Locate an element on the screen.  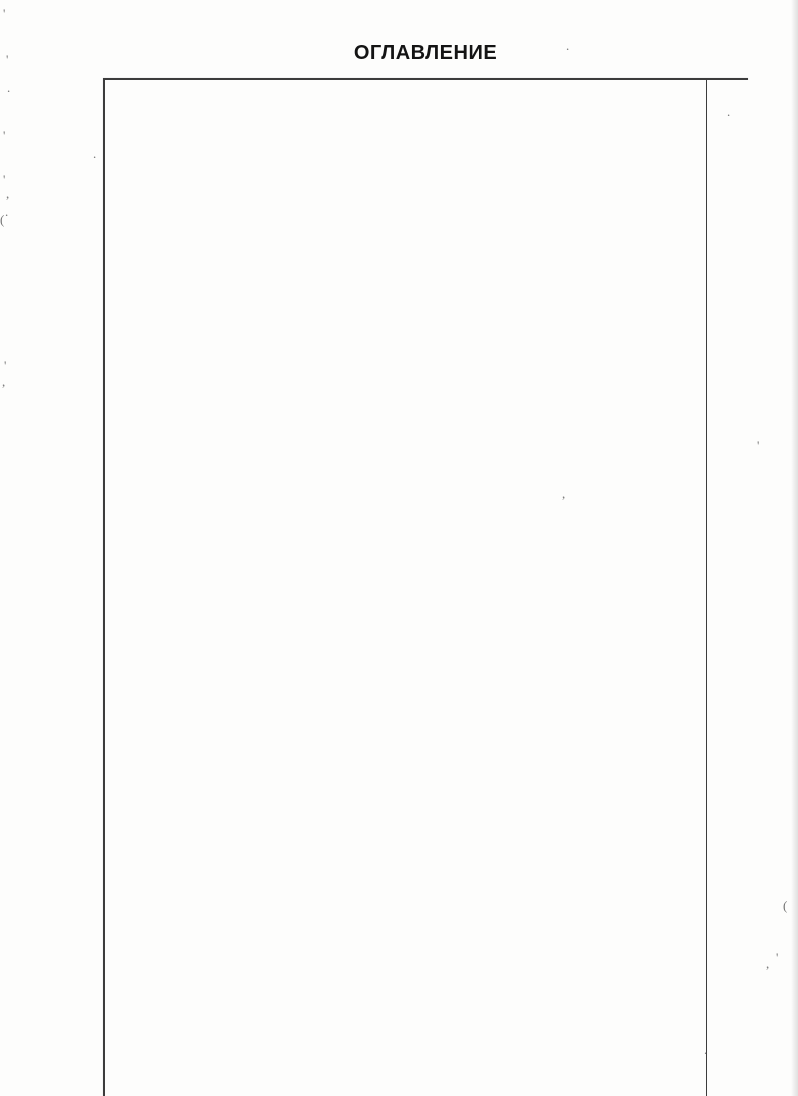
page-title: ОГЛАВЛЕНИЕ is located at coordinates (425, 53).